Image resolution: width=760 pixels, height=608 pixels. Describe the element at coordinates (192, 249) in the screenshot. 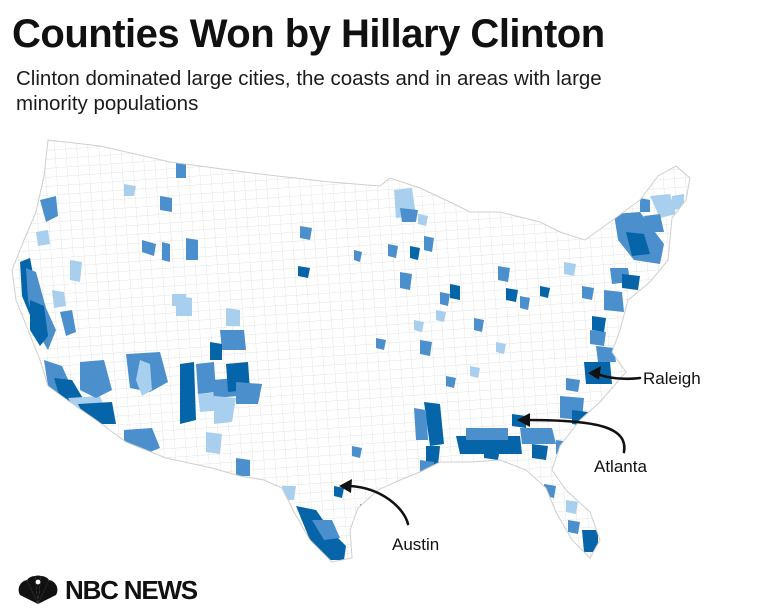

I see `county-id` at that location.